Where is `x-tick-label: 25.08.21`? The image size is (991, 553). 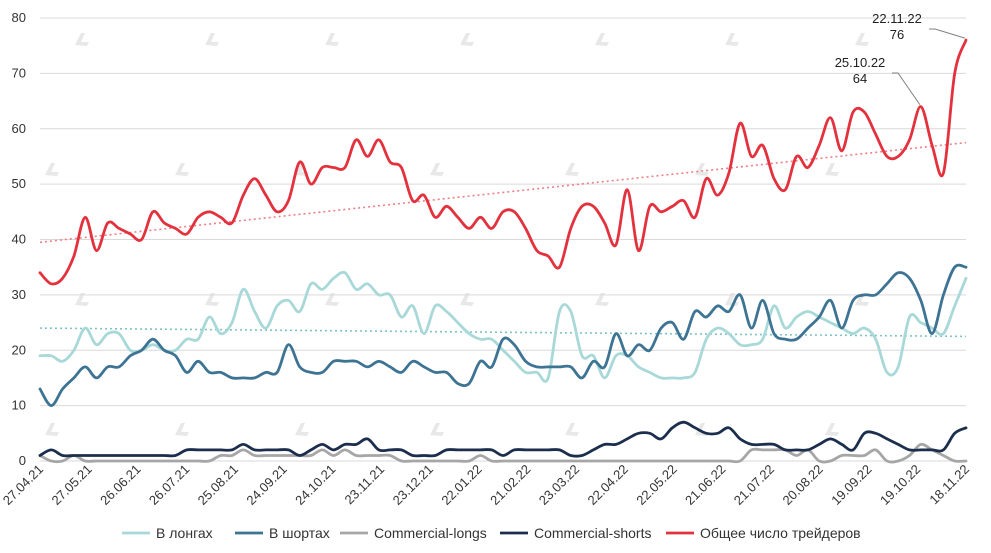 x-tick-label: 25.08.21 is located at coordinates (218, 485).